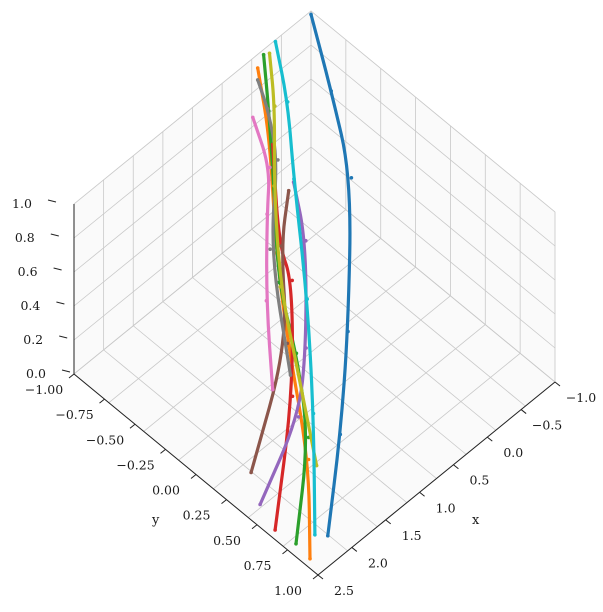 Image resolution: width=603 pixels, height=612 pixels. What do you see at coordinates (135, 464) in the screenshot?
I see `y-tick-label: −0.25` at bounding box center [135, 464].